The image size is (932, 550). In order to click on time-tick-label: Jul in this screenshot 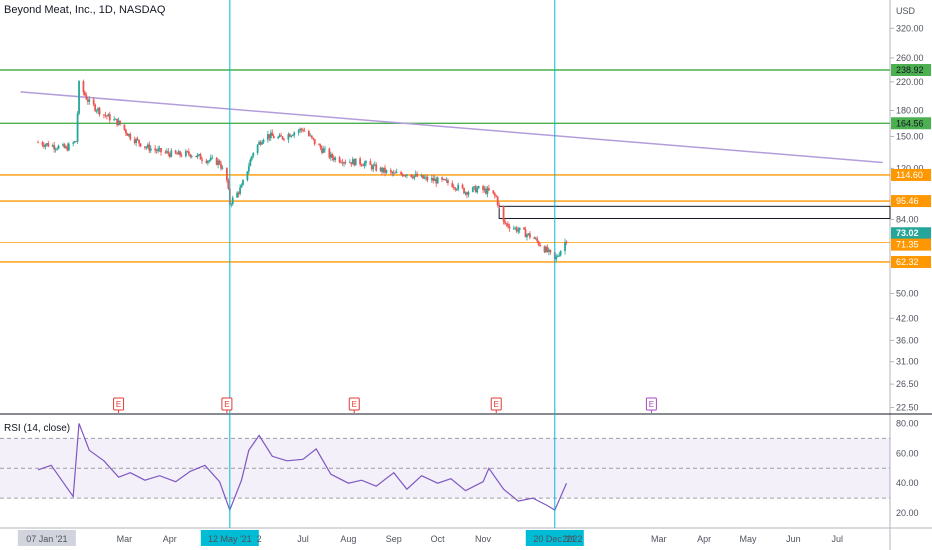, I will do `click(838, 539)`.